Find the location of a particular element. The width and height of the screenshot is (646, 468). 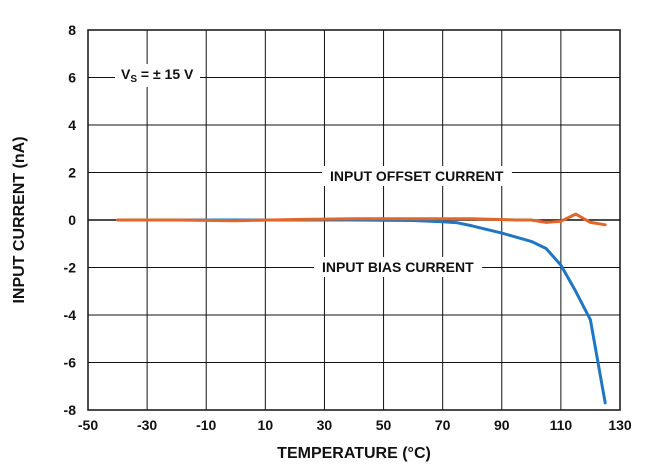

supply-value: = ± 15 V is located at coordinates (165, 74).